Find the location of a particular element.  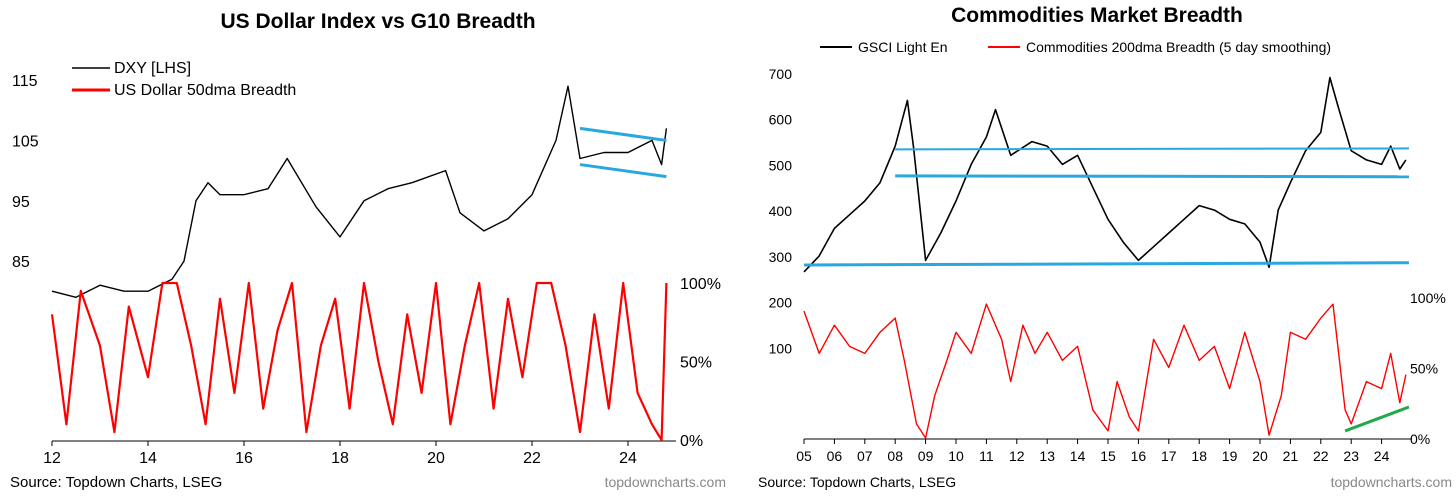

x-tick-label: 17 is located at coordinates (1169, 456).